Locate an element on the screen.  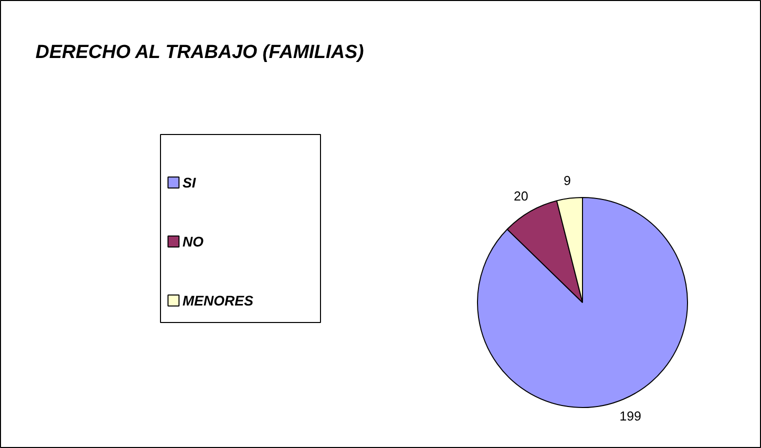
legend-label: NO is located at coordinates (193, 242).